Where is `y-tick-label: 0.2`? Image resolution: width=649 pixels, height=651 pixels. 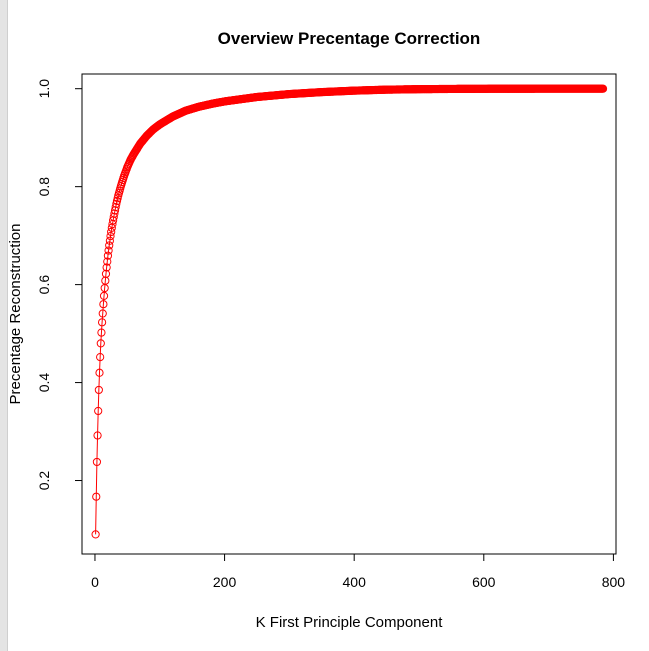 y-tick-label: 0.2 is located at coordinates (44, 481).